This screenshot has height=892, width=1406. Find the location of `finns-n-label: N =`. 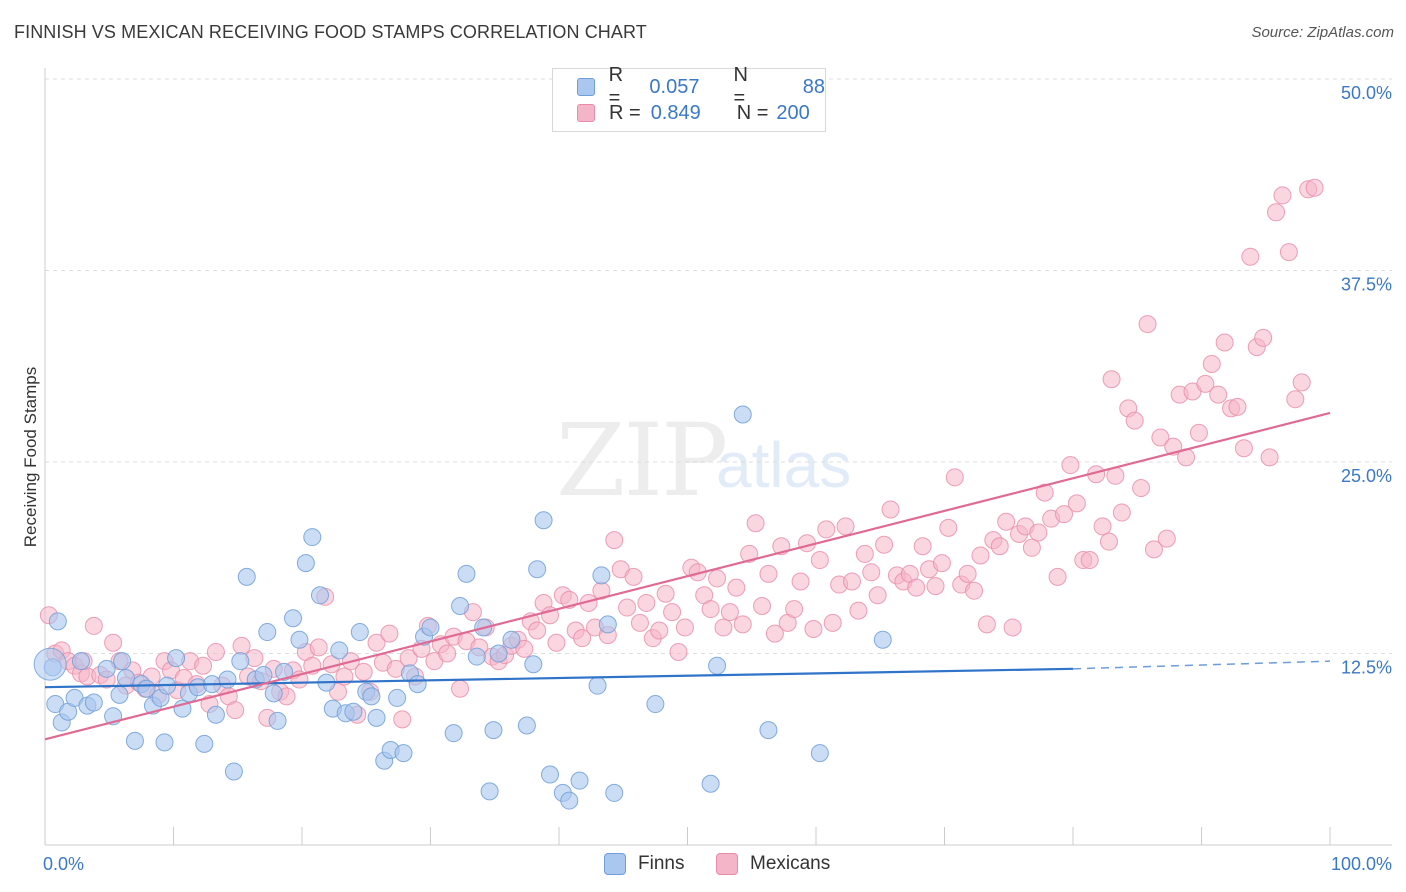

finns-n-label: N = is located at coordinates (740, 86).